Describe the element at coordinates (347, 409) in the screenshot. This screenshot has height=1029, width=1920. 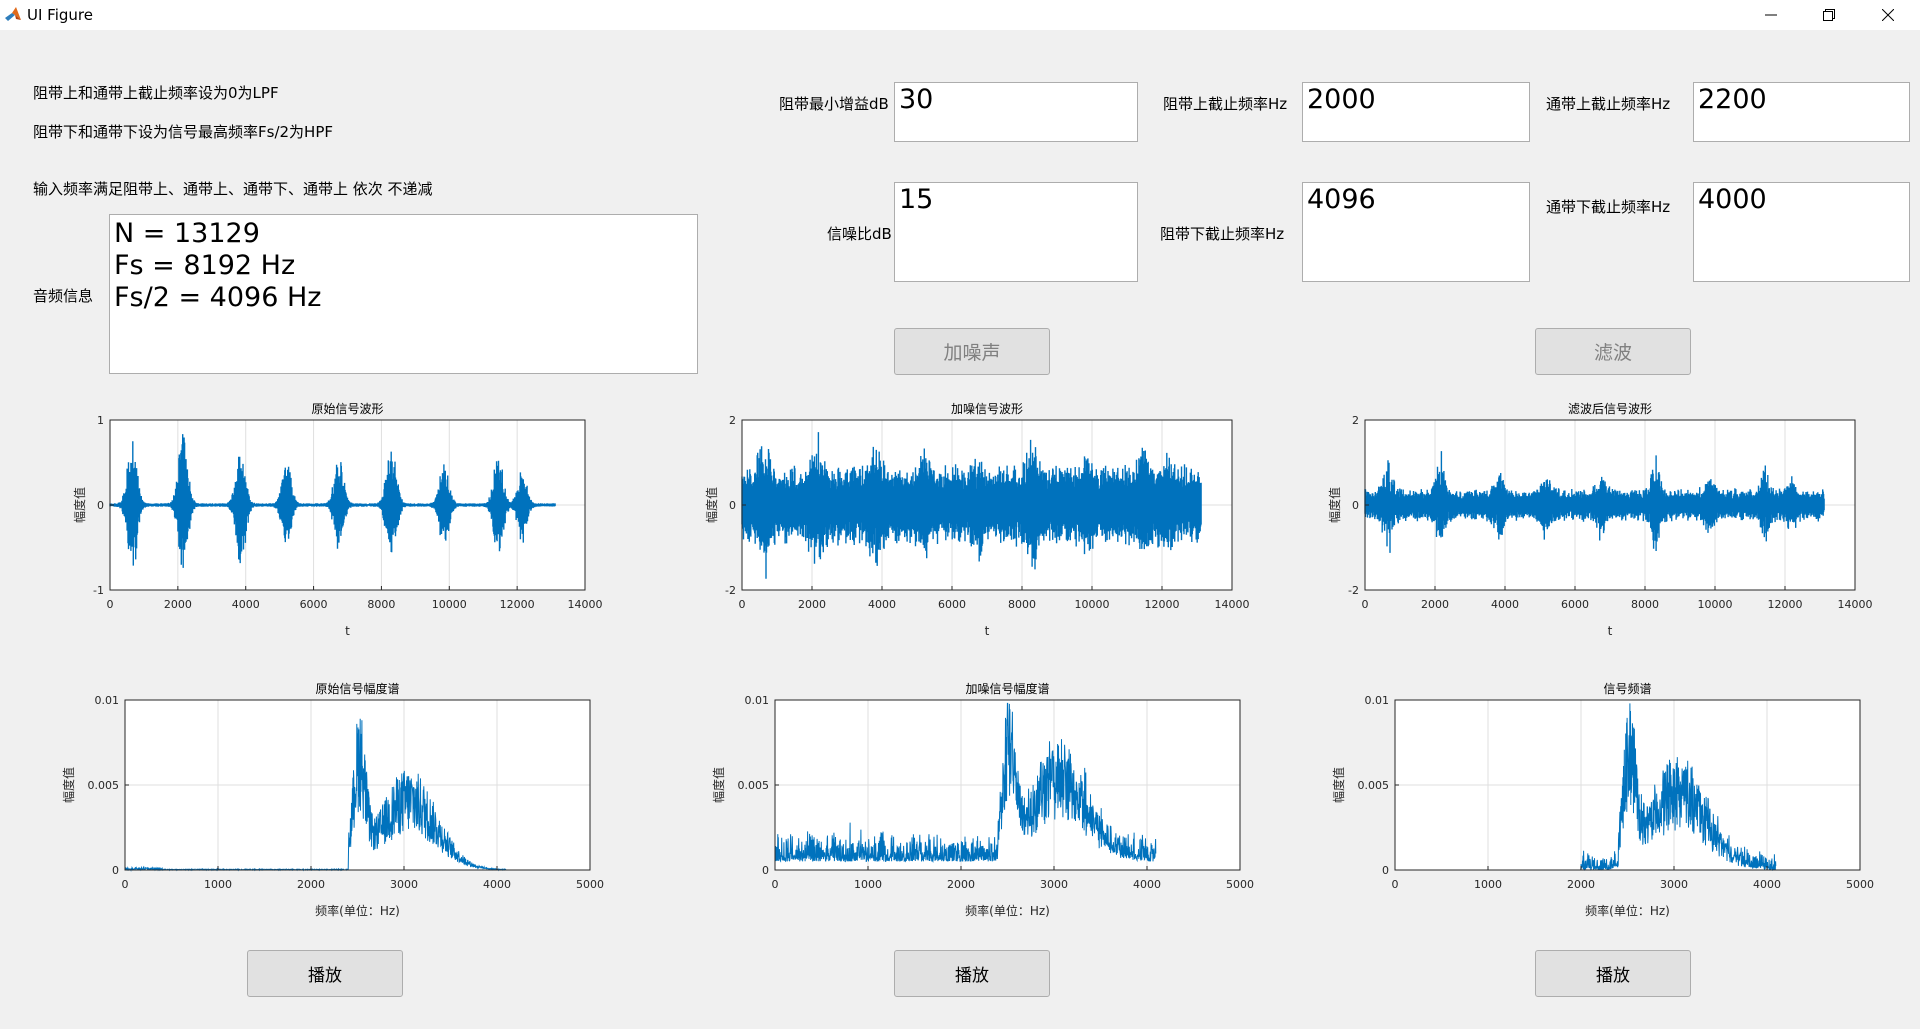
I see `chart-title: 原始信号波形` at that location.